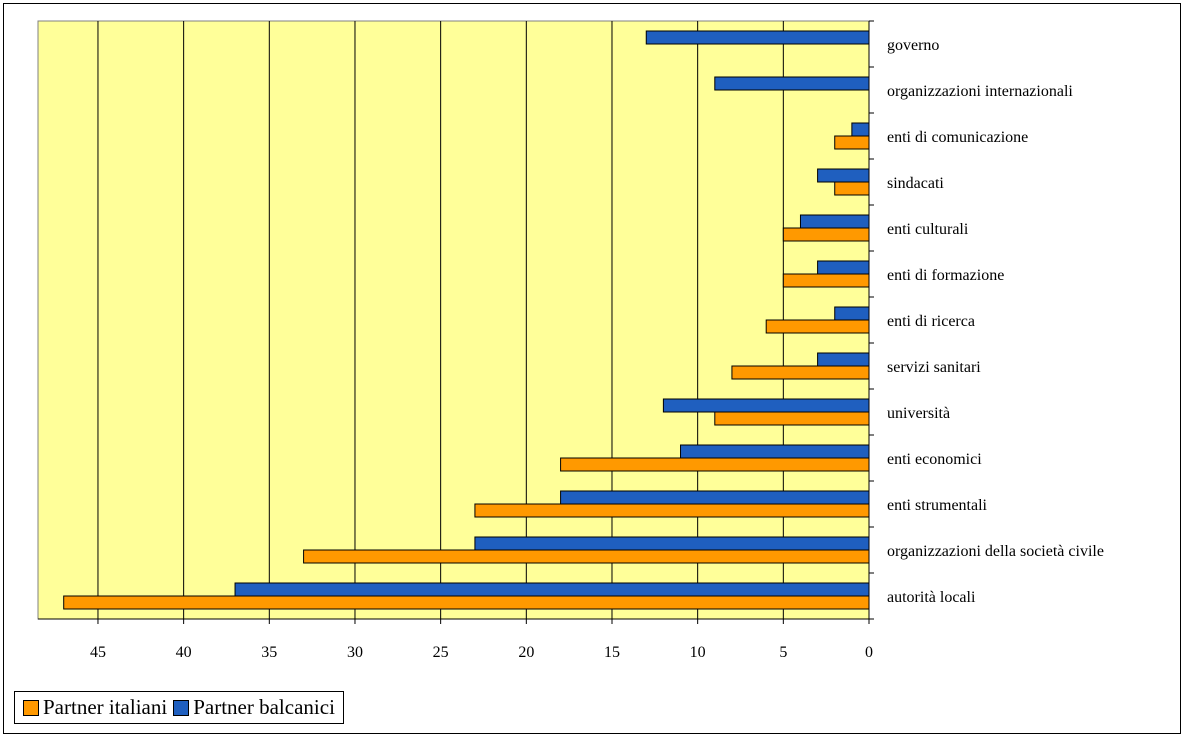 This screenshot has width=1185, height=738. Describe the element at coordinates (869, 652) in the screenshot. I see `x-tick-label: 0` at that location.